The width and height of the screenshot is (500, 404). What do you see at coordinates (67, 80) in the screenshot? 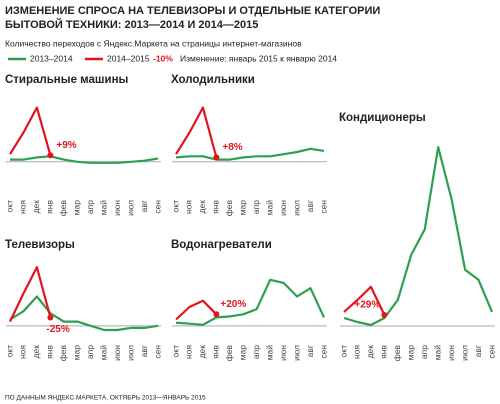
I see `panel-title: Стиральные машины` at bounding box center [67, 80].